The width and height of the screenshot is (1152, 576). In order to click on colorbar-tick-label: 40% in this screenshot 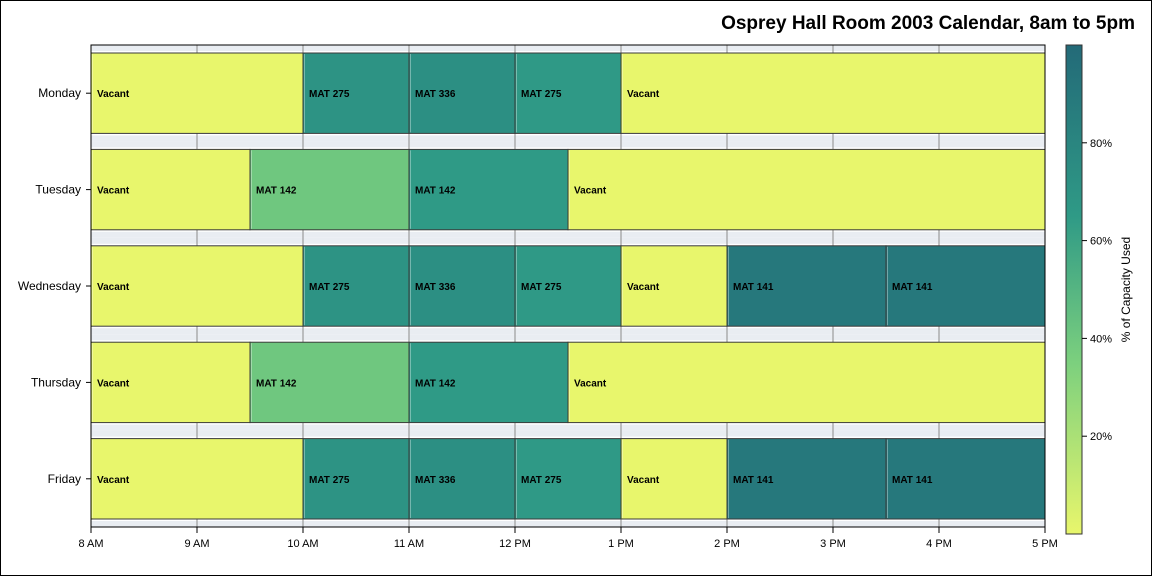, I will do `click(1101, 339)`.